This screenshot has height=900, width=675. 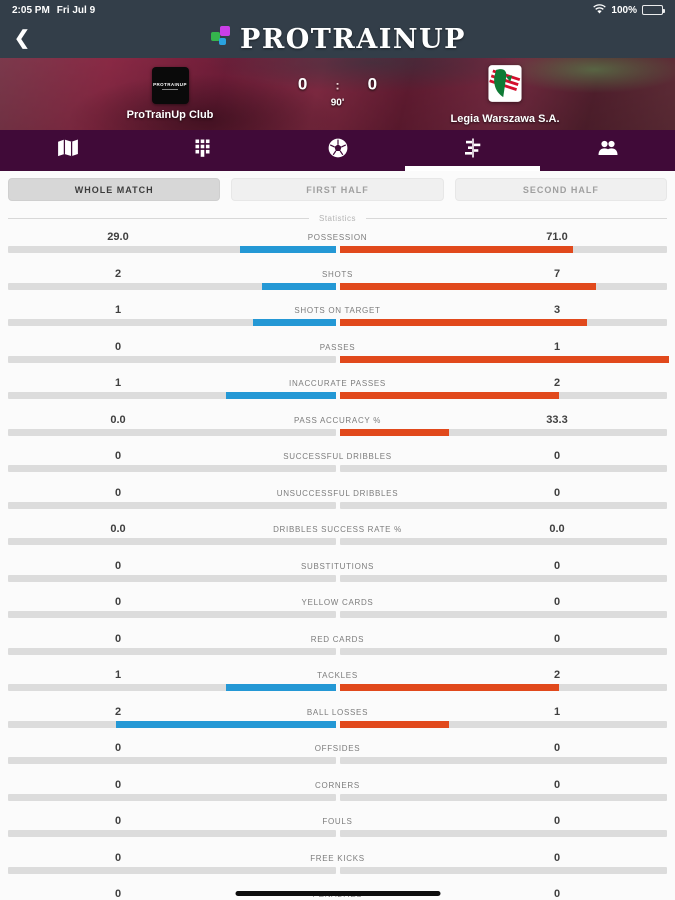 I want to click on stat-label: FREE KICKS, so click(x=337, y=858).